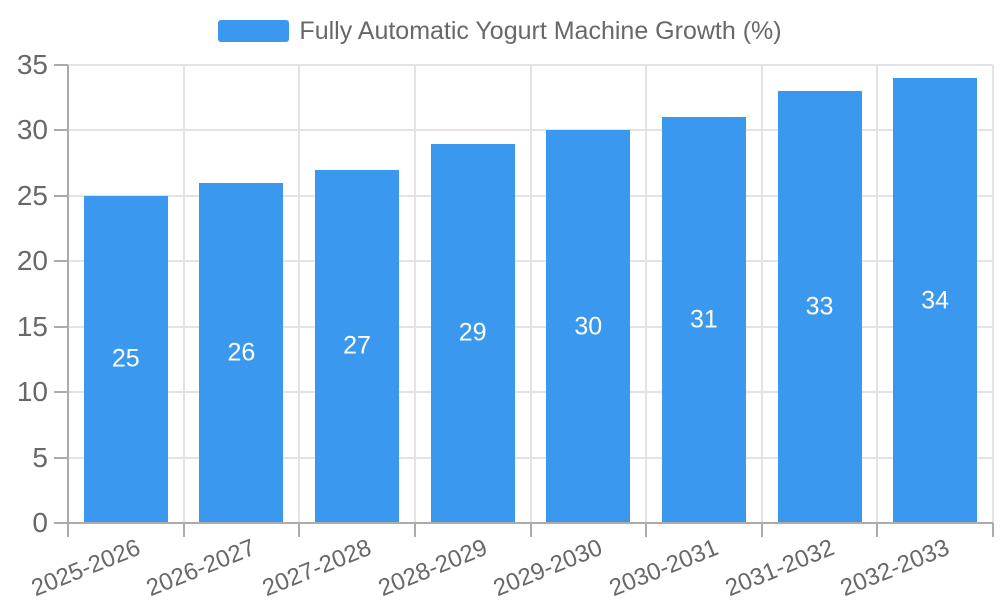 The height and width of the screenshot is (600, 1000). Describe the element at coordinates (548, 567) in the screenshot. I see `x-axis-label: 2029-2030` at that location.